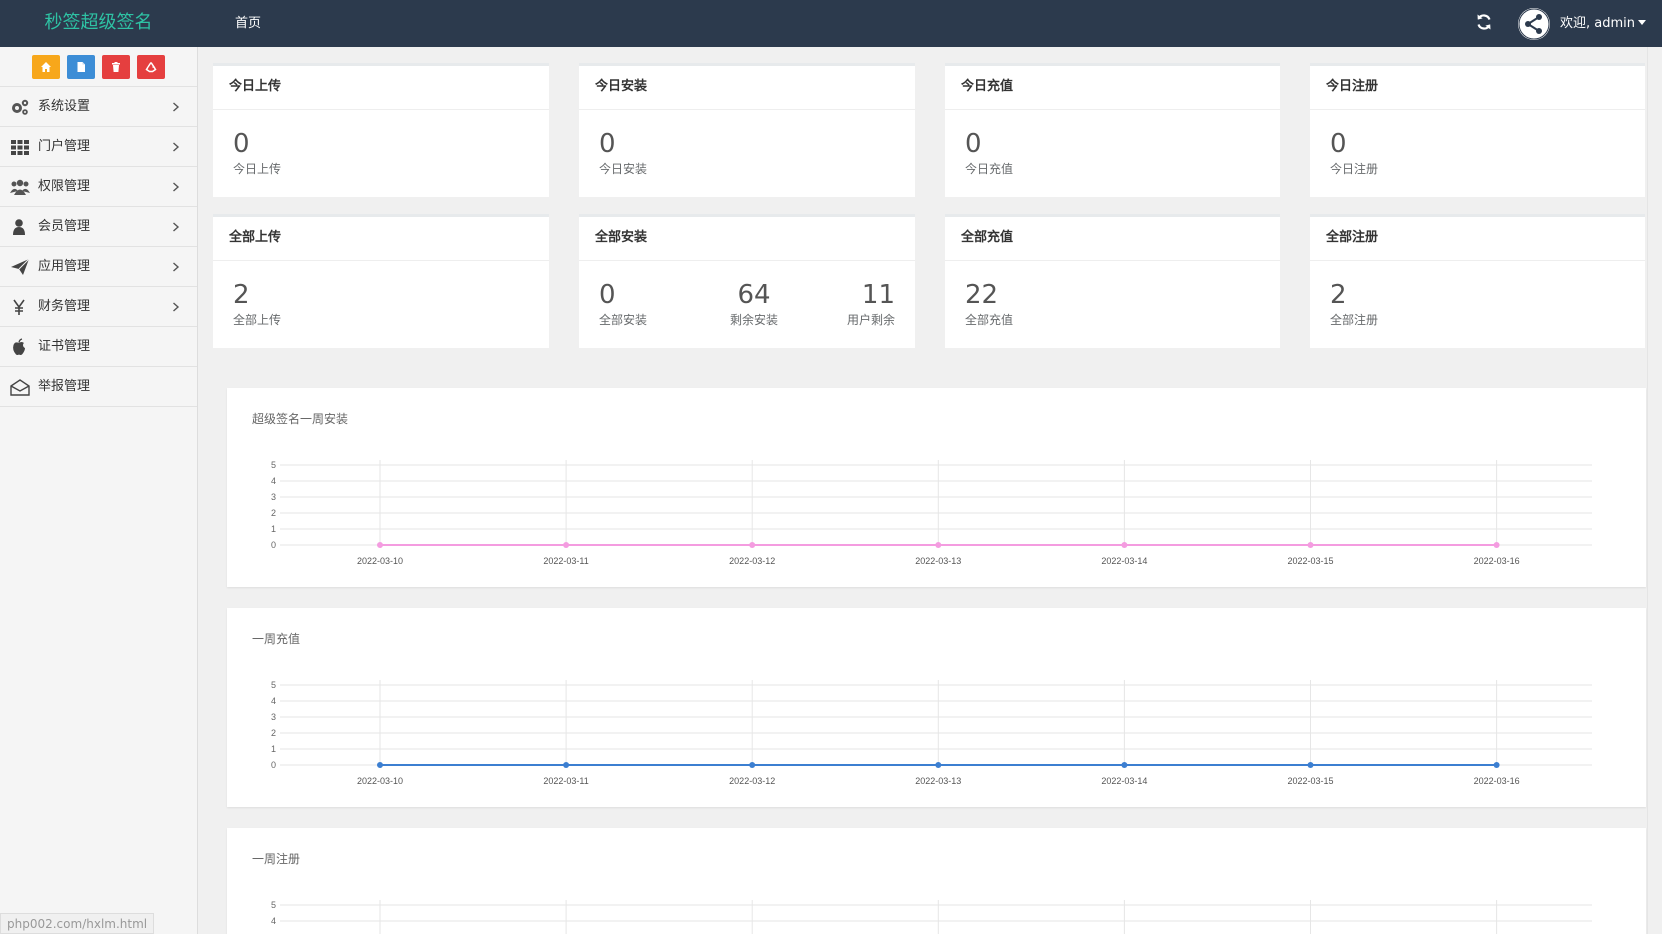 The image size is (1662, 934). I want to click on sidebar-item-system-settings: 系统设置, so click(98, 107).